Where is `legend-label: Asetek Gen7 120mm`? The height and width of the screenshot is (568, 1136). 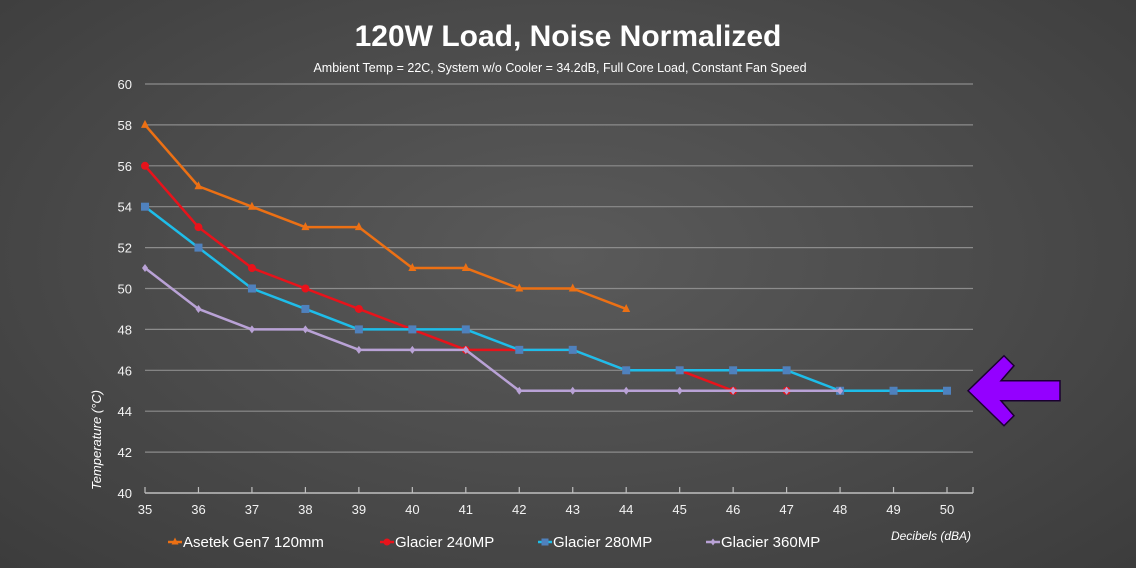
legend-label: Asetek Gen7 120mm is located at coordinates (253, 542).